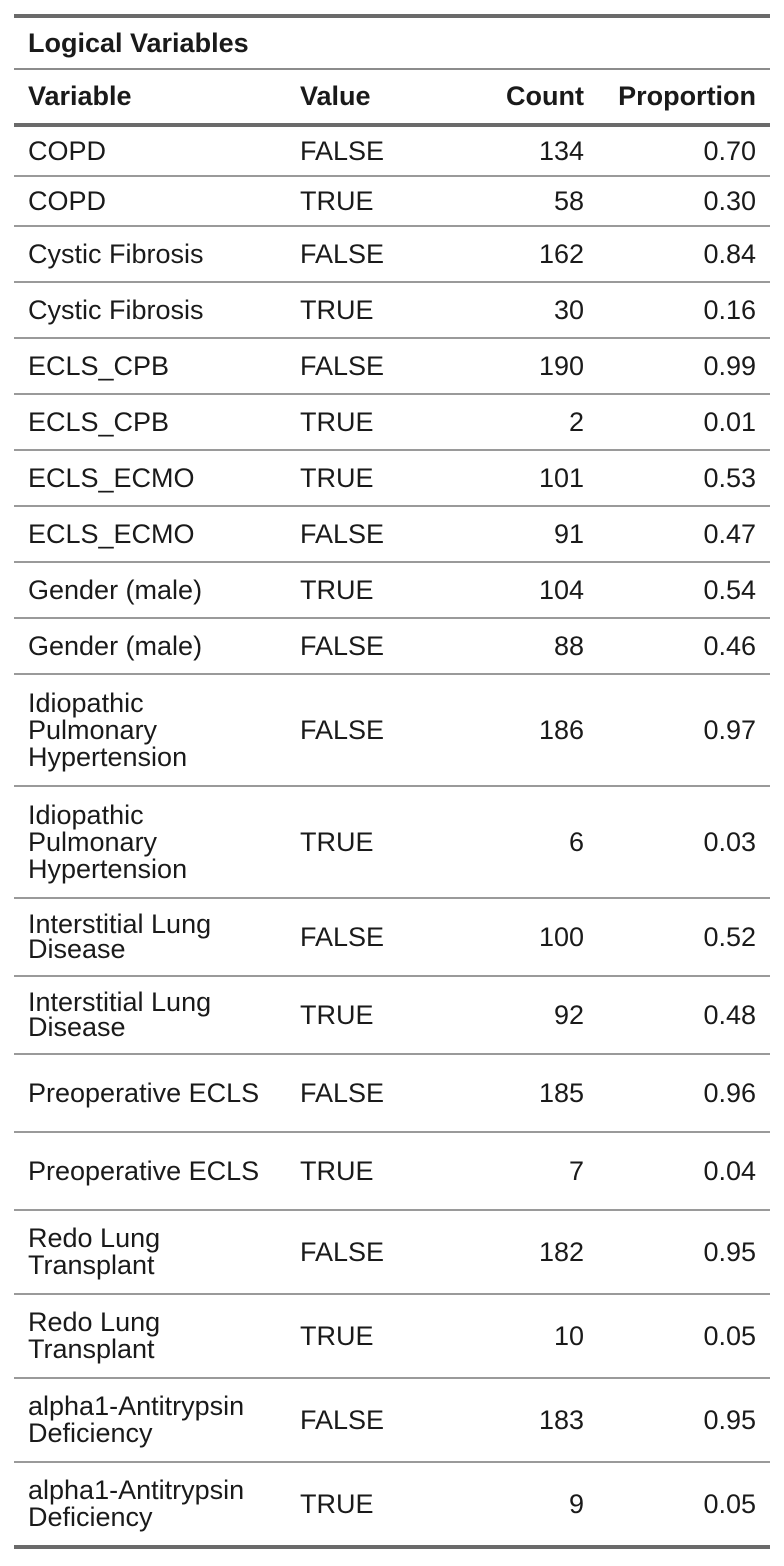 This screenshot has height=1566, width=784. I want to click on cell-proportion: 0.30, so click(684, 201).